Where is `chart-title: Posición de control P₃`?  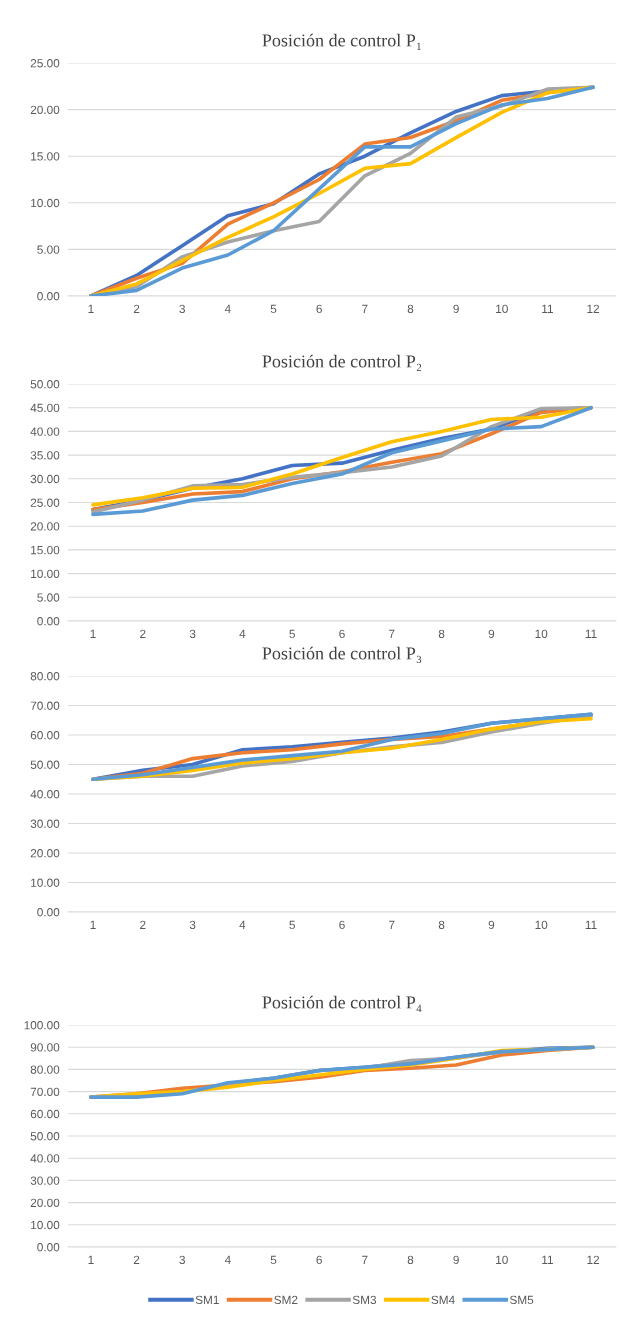 chart-title: Posición de control P₃ is located at coordinates (342, 655).